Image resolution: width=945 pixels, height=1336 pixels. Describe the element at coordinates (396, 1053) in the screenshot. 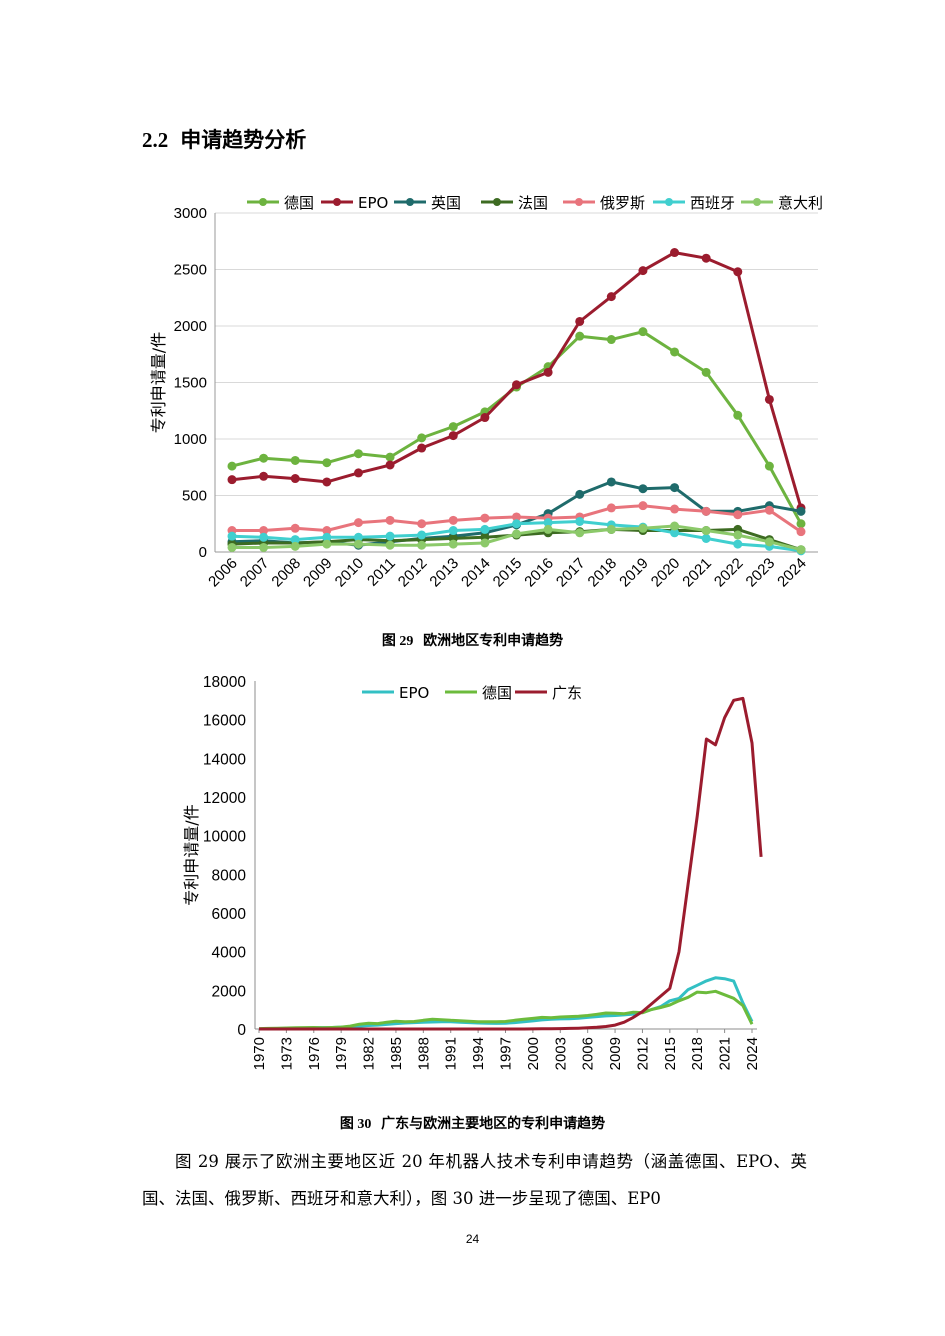

I see `x-tick-label: 1985` at that location.